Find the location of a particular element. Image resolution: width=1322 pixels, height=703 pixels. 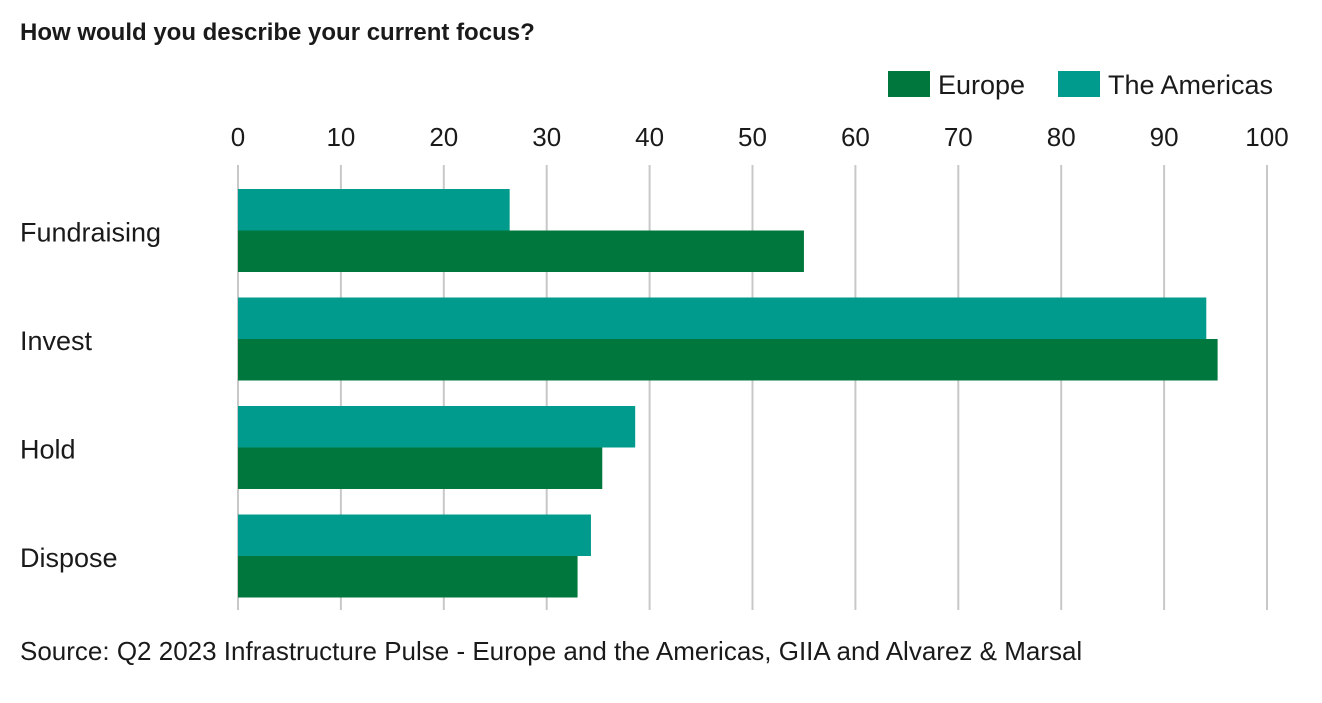

bar-the-americas-dispose is located at coordinates (414, 535).